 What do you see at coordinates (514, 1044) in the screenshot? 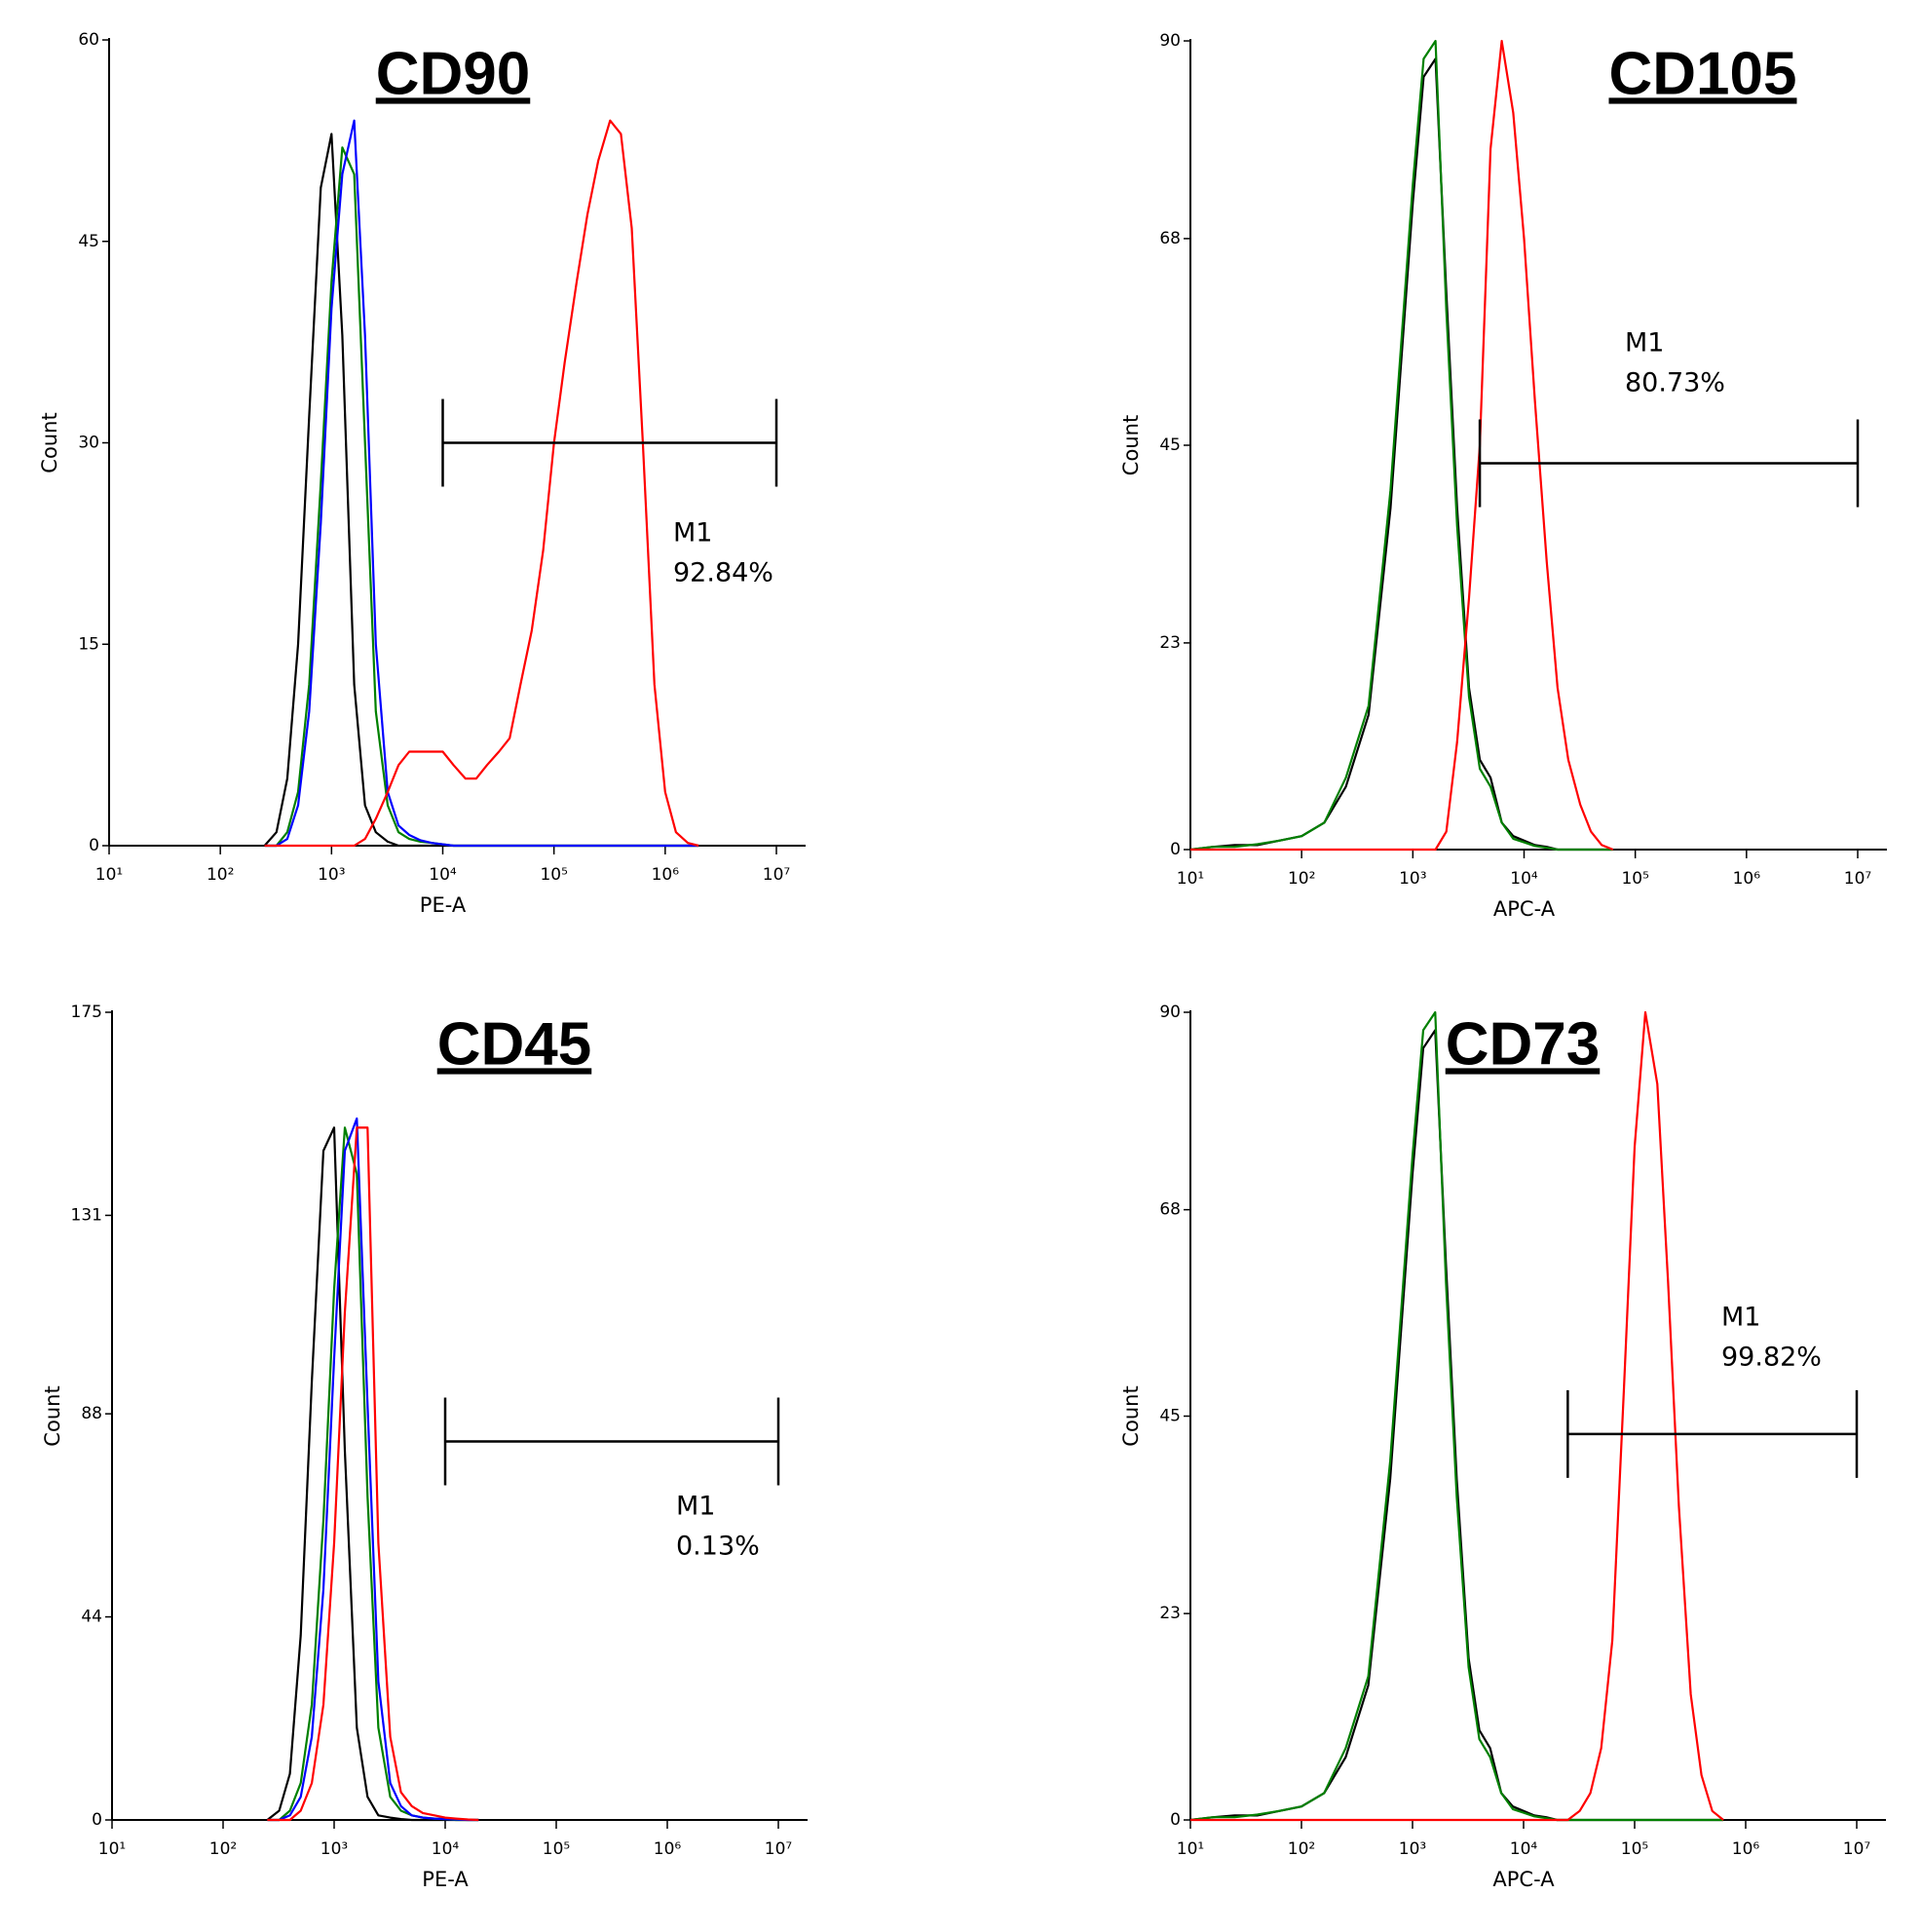
I see `chart-title: CD45` at bounding box center [514, 1044].